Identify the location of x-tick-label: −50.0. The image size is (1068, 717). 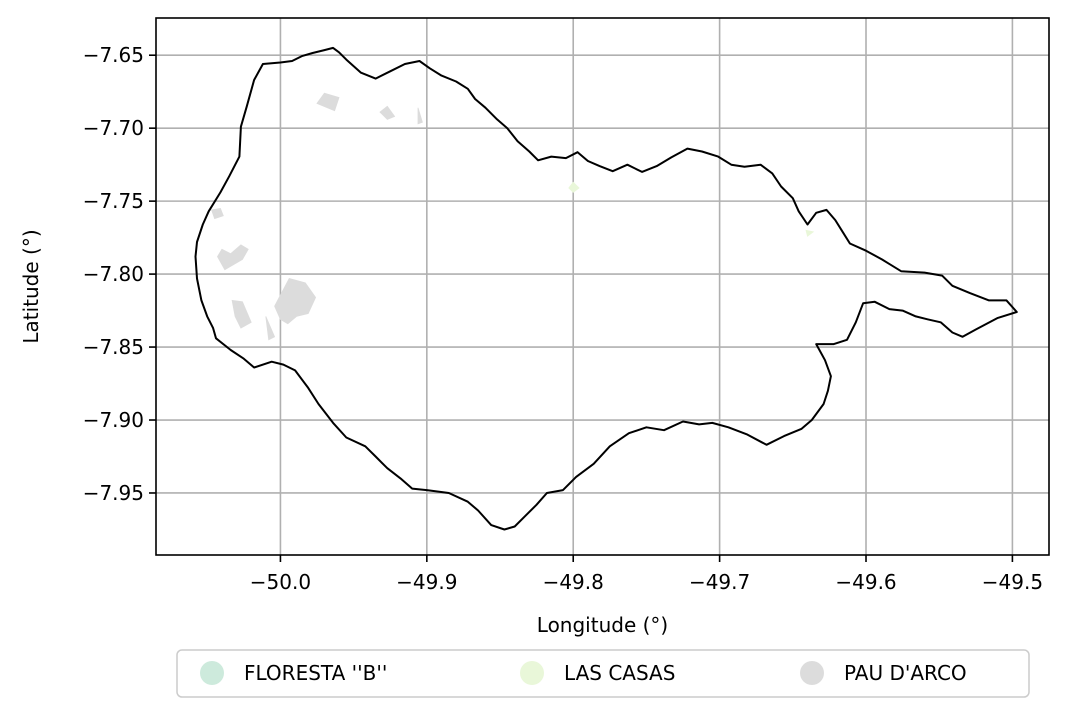
(280, 582).